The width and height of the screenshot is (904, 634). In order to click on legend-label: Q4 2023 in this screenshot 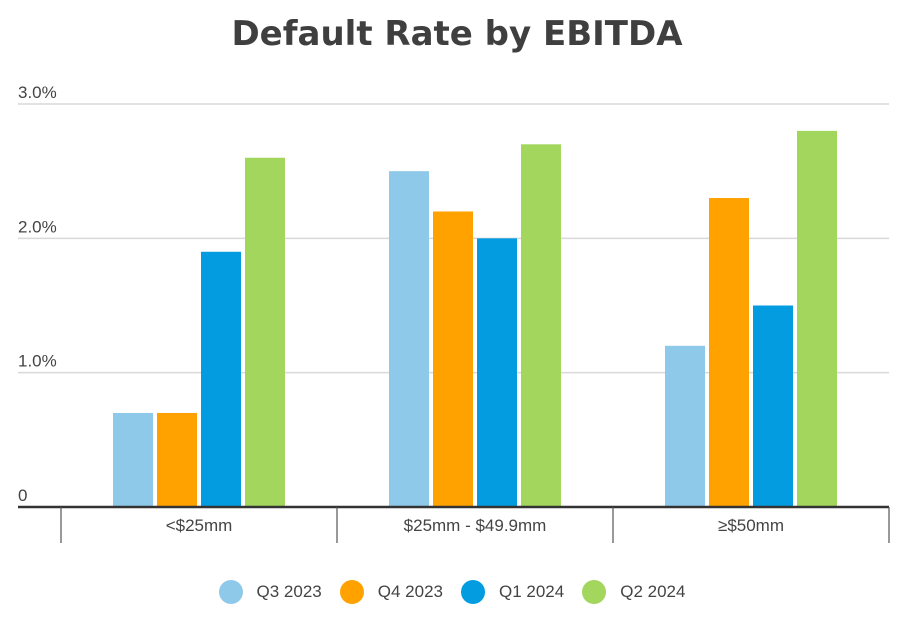, I will do `click(410, 591)`.